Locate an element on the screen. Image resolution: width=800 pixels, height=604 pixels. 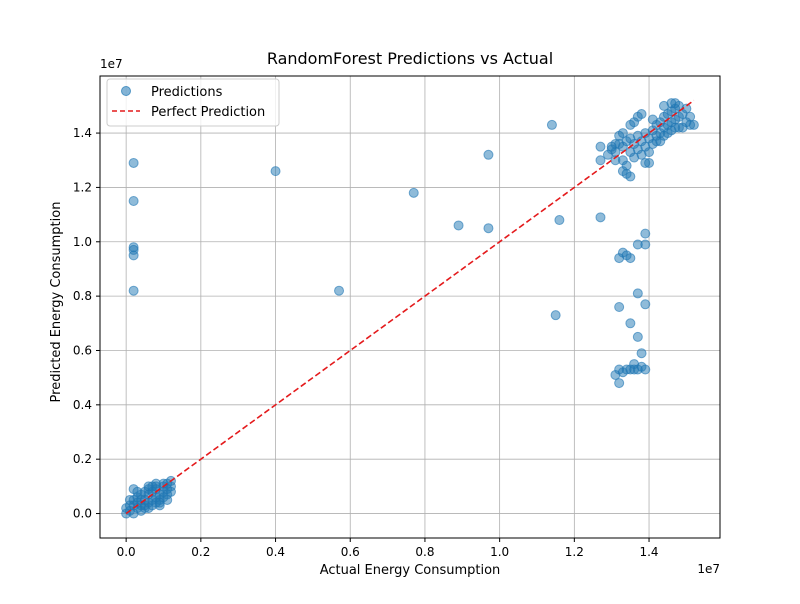
legend: Predictions Perfect Prediction is located at coordinates (193, 102).